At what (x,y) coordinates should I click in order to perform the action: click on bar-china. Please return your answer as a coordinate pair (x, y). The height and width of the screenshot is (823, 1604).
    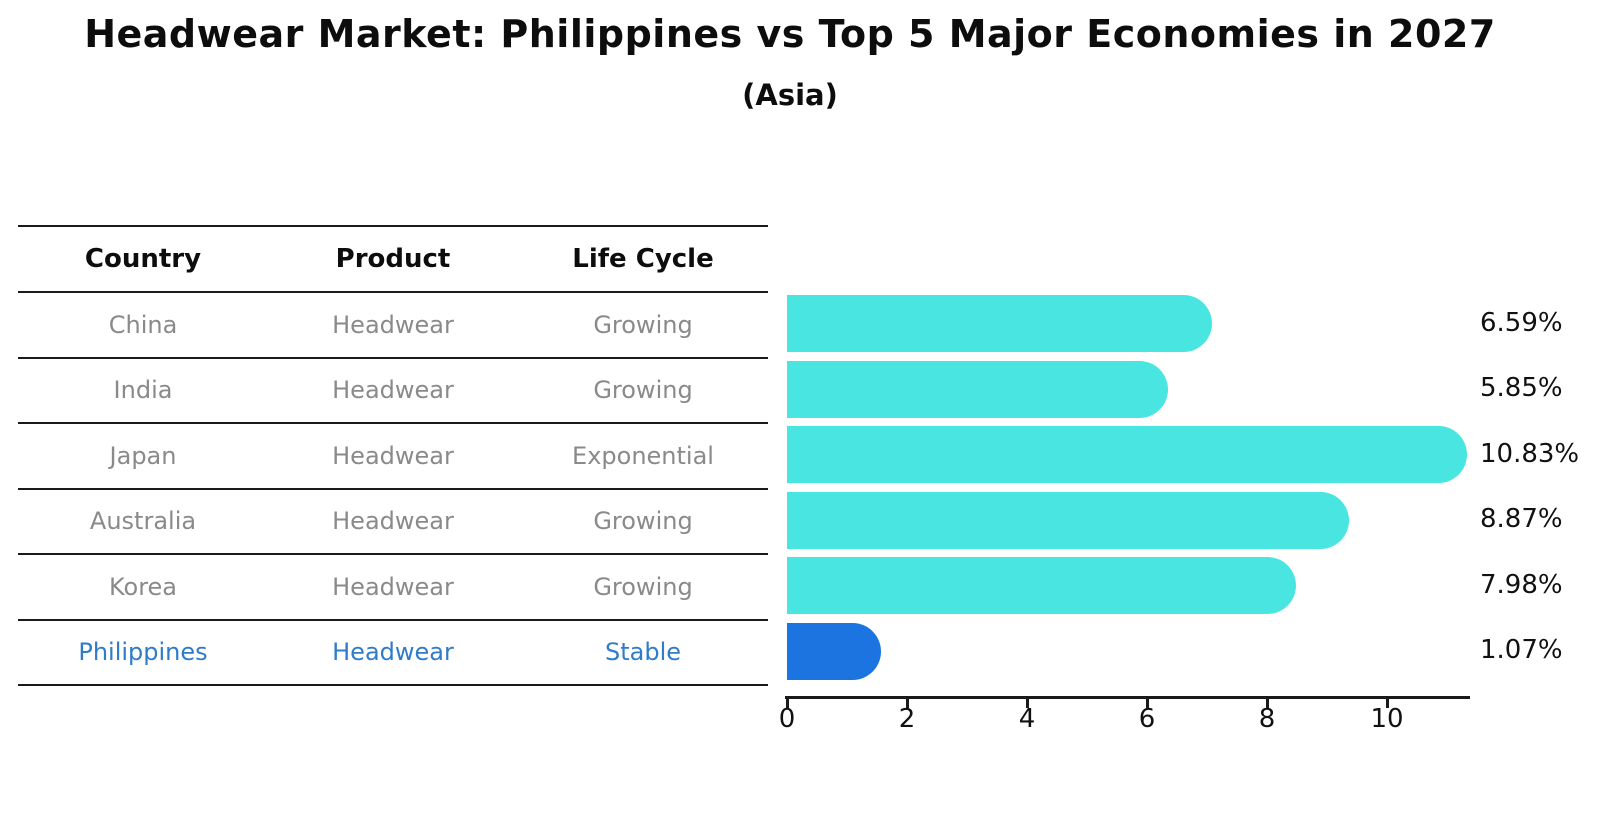
    Looking at the image, I should click on (1000, 324).